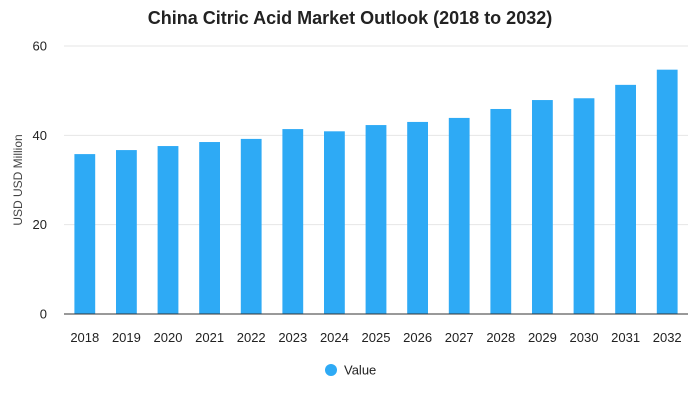 The width and height of the screenshot is (700, 400). What do you see at coordinates (334, 222) in the screenshot?
I see `bar-2024` at bounding box center [334, 222].